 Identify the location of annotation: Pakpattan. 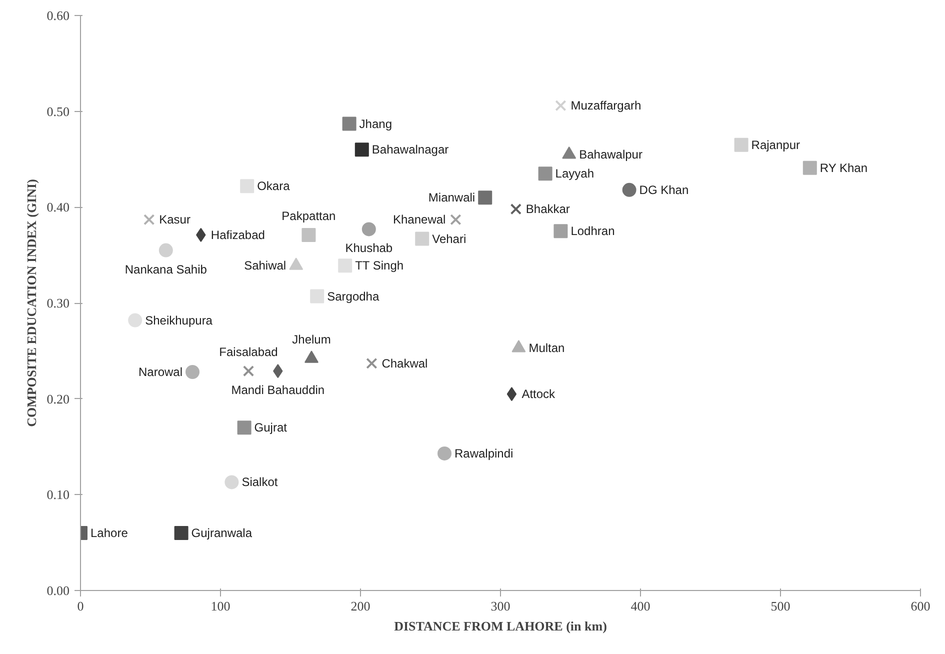
(309, 215).